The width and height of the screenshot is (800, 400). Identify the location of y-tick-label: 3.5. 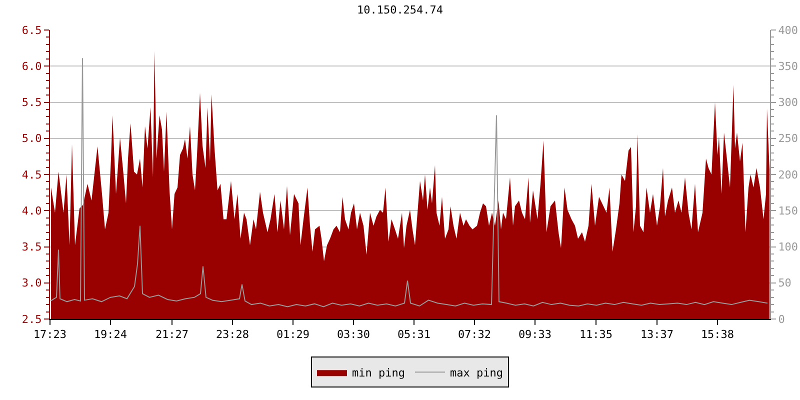
(32, 247).